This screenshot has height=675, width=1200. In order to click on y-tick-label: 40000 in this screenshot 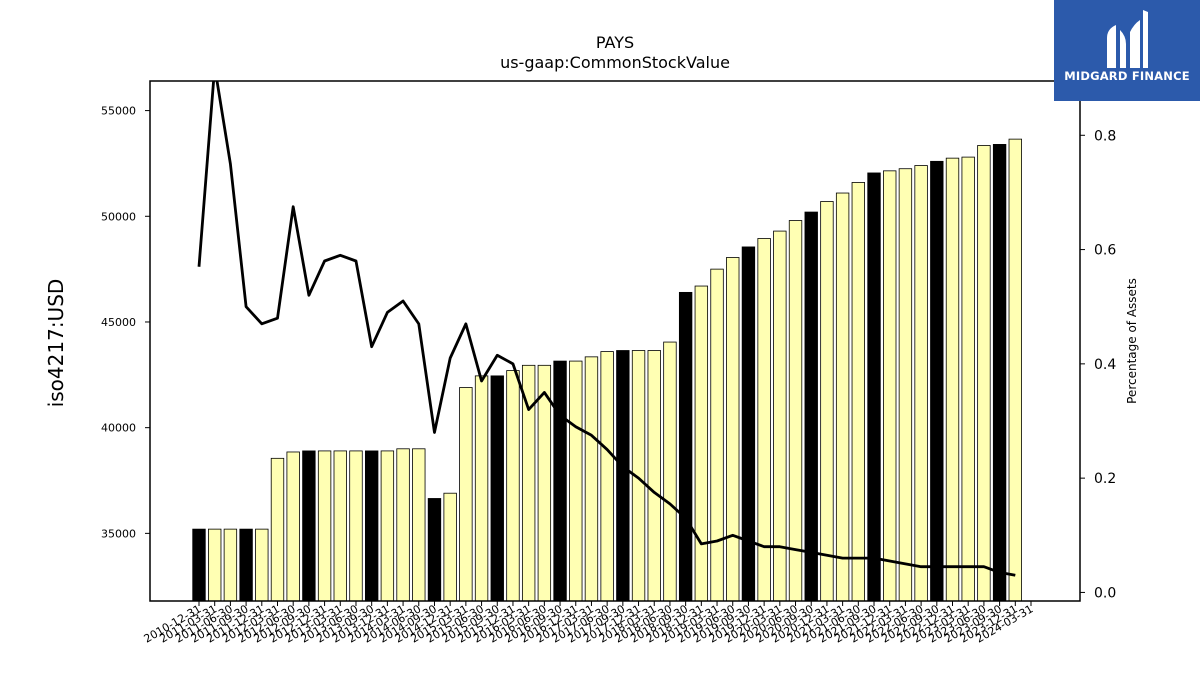, I will do `click(118, 428)`.